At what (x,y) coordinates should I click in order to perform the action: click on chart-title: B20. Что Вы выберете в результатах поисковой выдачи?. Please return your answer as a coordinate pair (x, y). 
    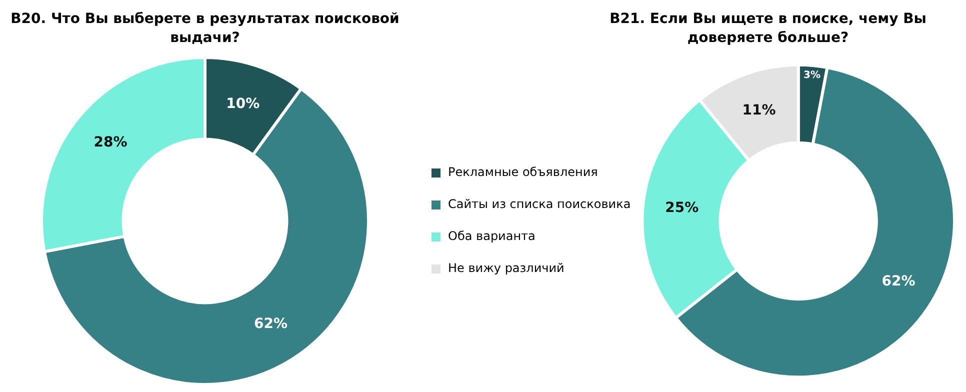
    Looking at the image, I should click on (205, 29).